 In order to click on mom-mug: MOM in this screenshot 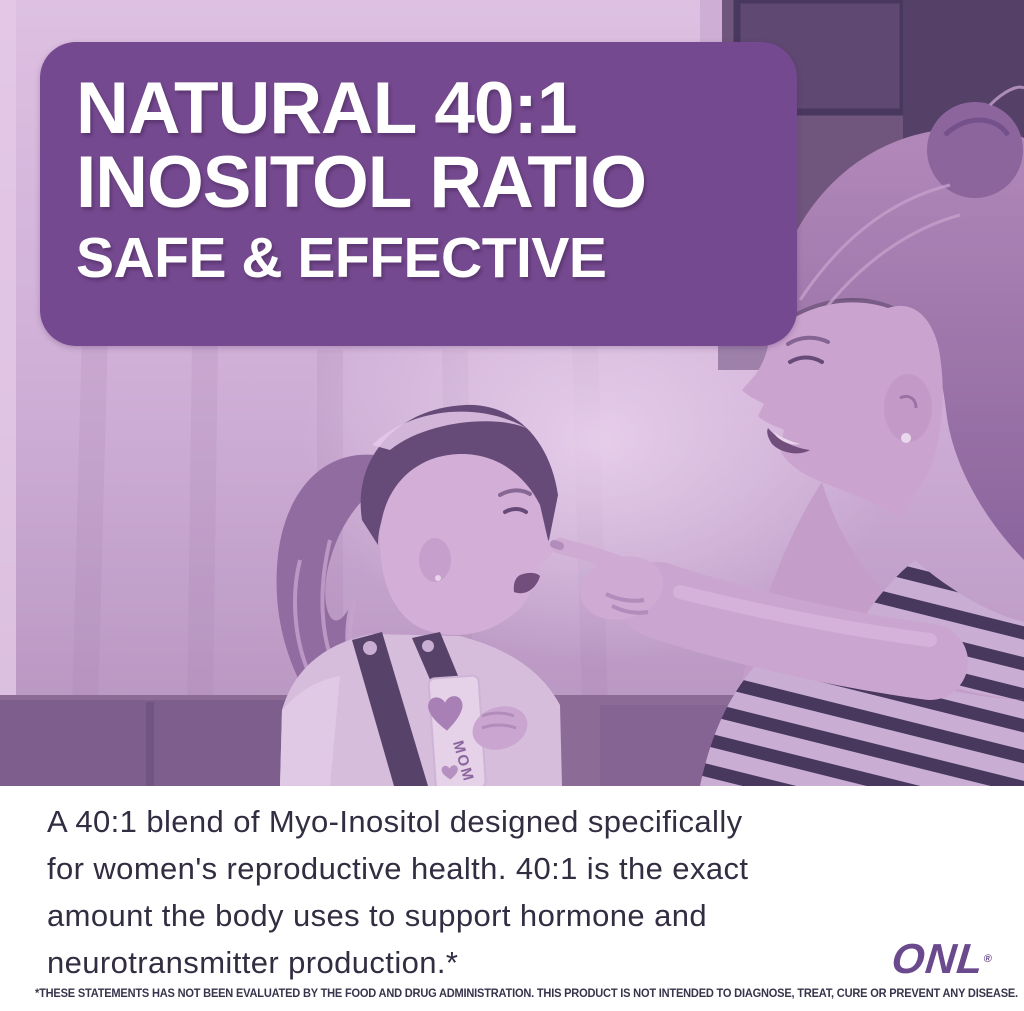, I will do `click(457, 730)`.